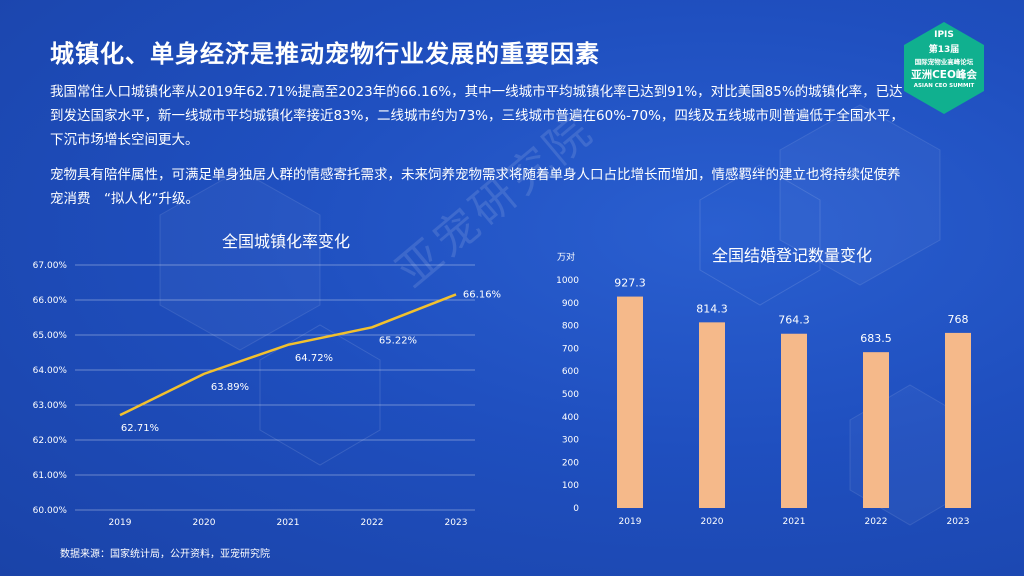  I want to click on line-chart-ytick-label: 62.00%, so click(50, 441).